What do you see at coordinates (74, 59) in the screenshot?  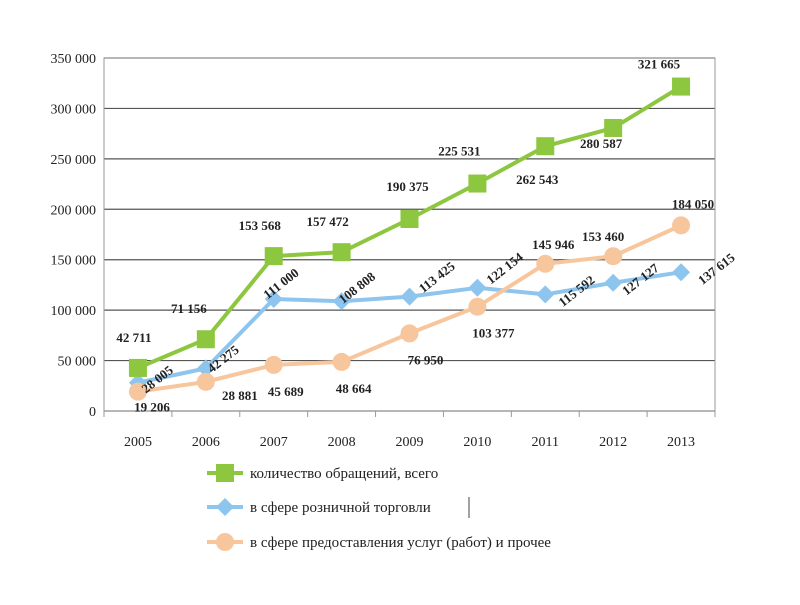 I see `y-tick-label: 350 000` at bounding box center [74, 59].